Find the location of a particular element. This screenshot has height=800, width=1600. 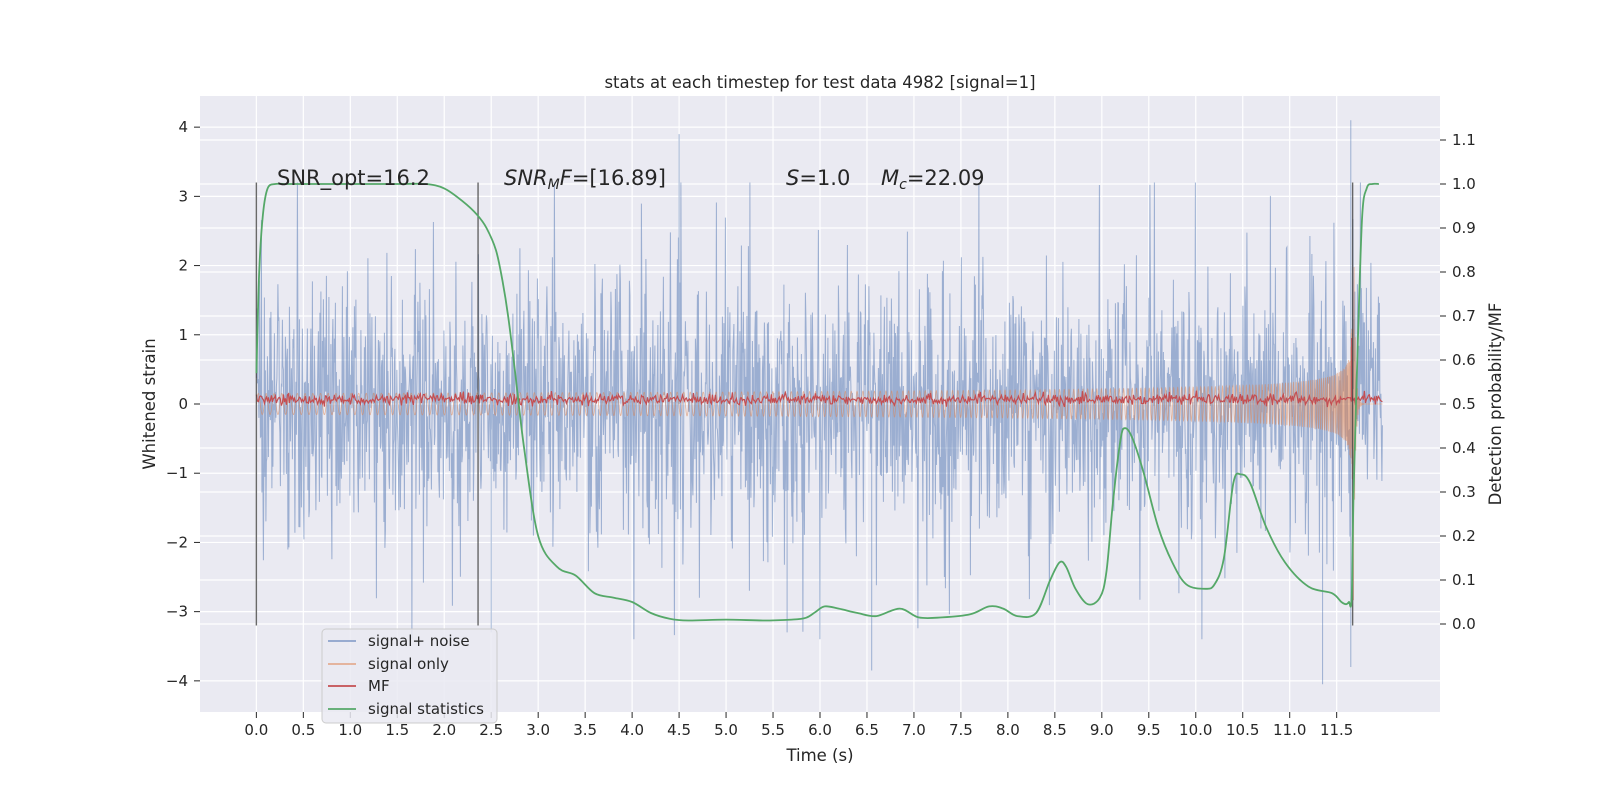

right-y-axis-label: Detection probability/MF is located at coordinates (1495, 404).